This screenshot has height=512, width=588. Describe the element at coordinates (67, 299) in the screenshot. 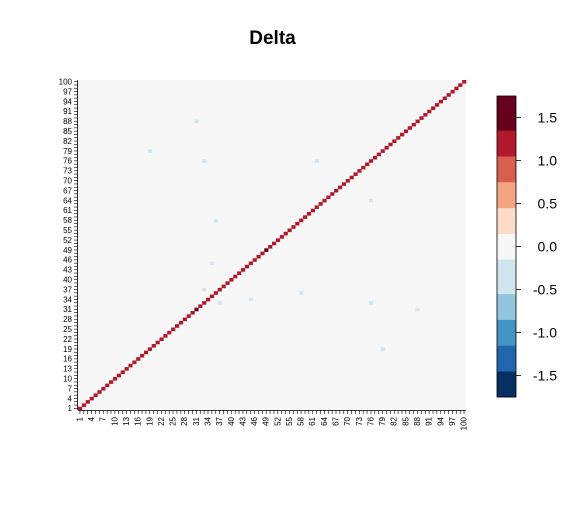

I see `y-tick-label-34: 34` at that location.